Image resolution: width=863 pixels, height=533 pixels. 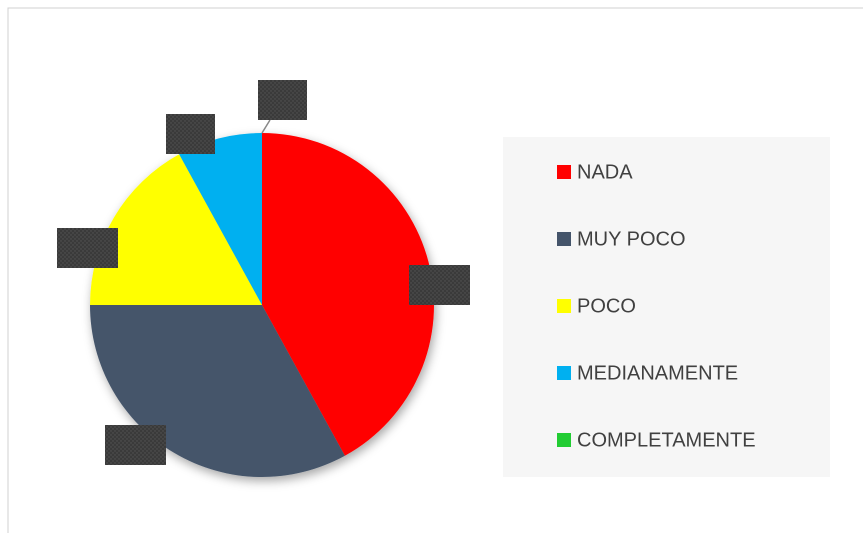 What do you see at coordinates (605, 172) in the screenshot?
I see `legend-label: NADA` at bounding box center [605, 172].